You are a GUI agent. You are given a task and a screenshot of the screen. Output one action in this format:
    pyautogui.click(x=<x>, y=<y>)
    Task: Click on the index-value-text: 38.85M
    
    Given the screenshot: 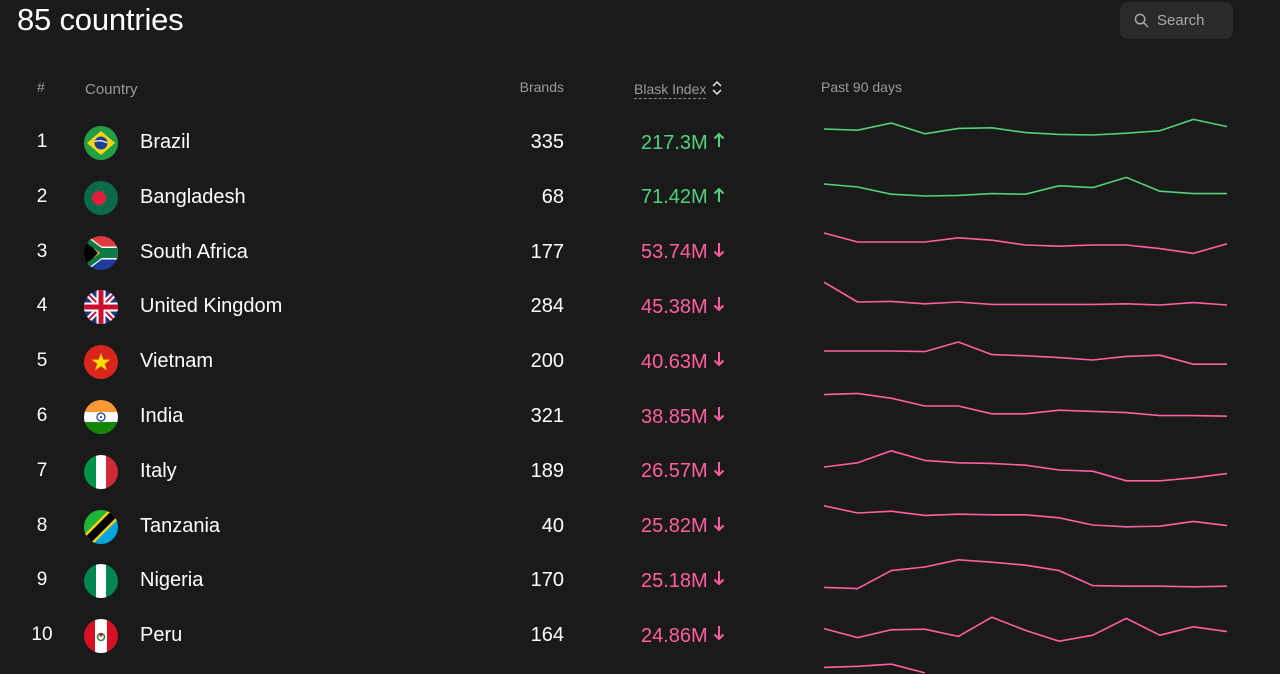 What is the action you would take?
    pyautogui.click(x=674, y=416)
    